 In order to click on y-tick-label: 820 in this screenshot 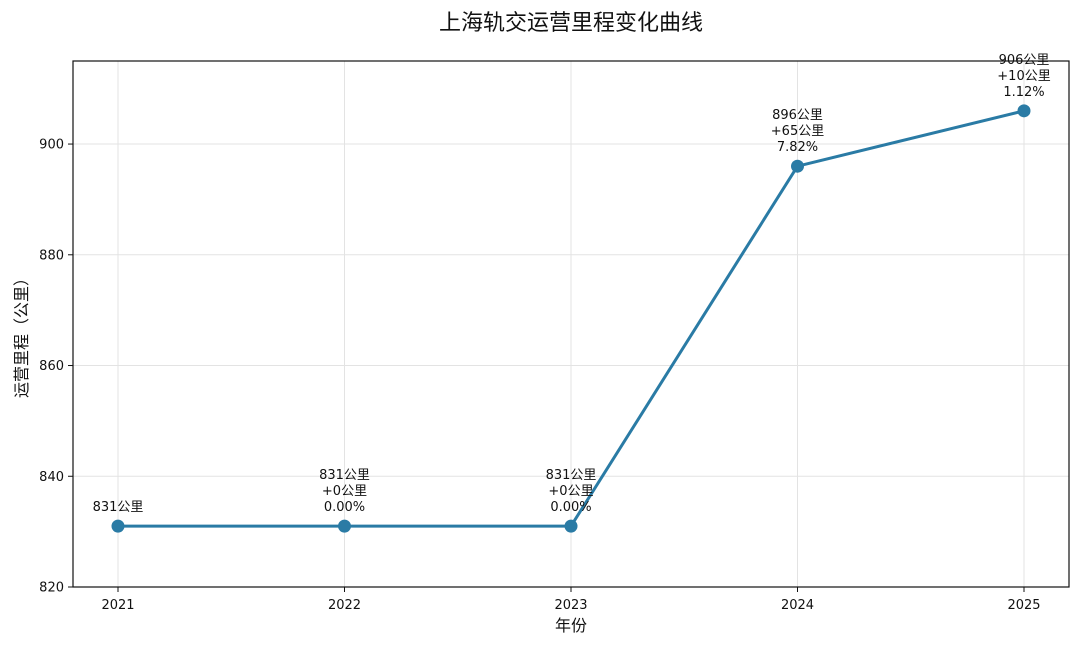, I will do `click(51, 588)`.